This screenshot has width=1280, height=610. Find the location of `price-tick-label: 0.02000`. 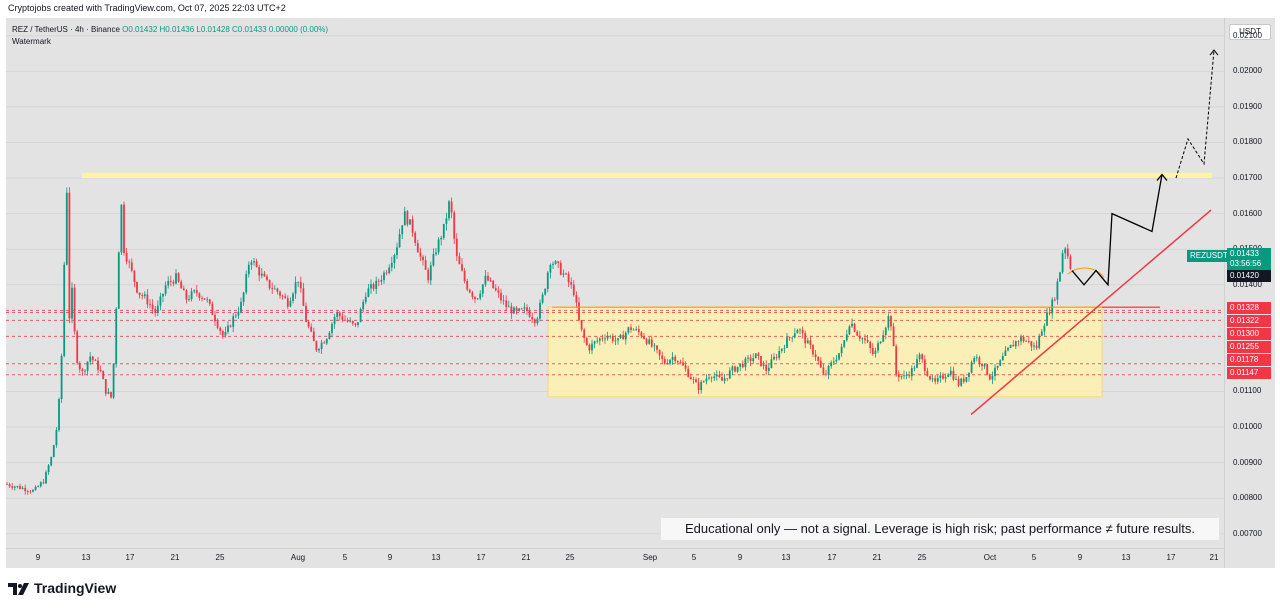

price-tick-label: 0.02000 is located at coordinates (1247, 71).